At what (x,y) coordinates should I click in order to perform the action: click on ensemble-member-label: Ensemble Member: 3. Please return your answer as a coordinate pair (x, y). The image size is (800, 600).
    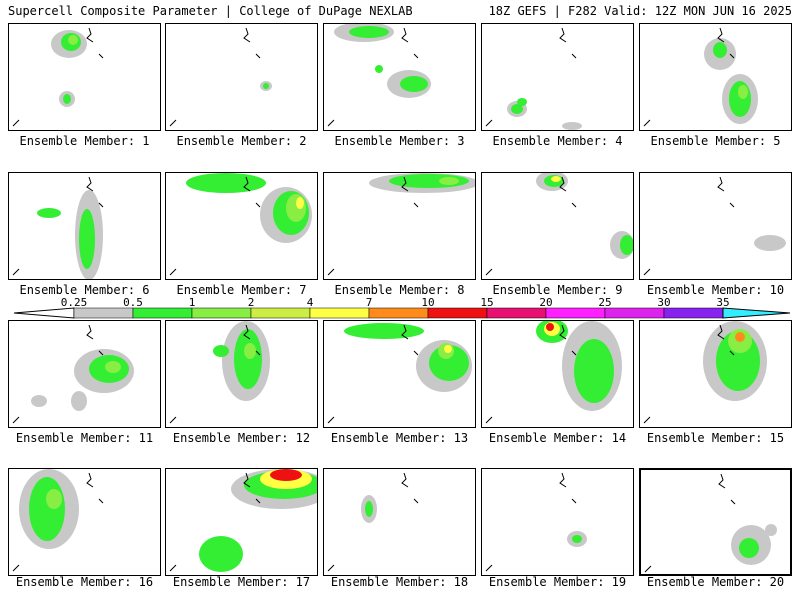
    Looking at the image, I should click on (399, 141).